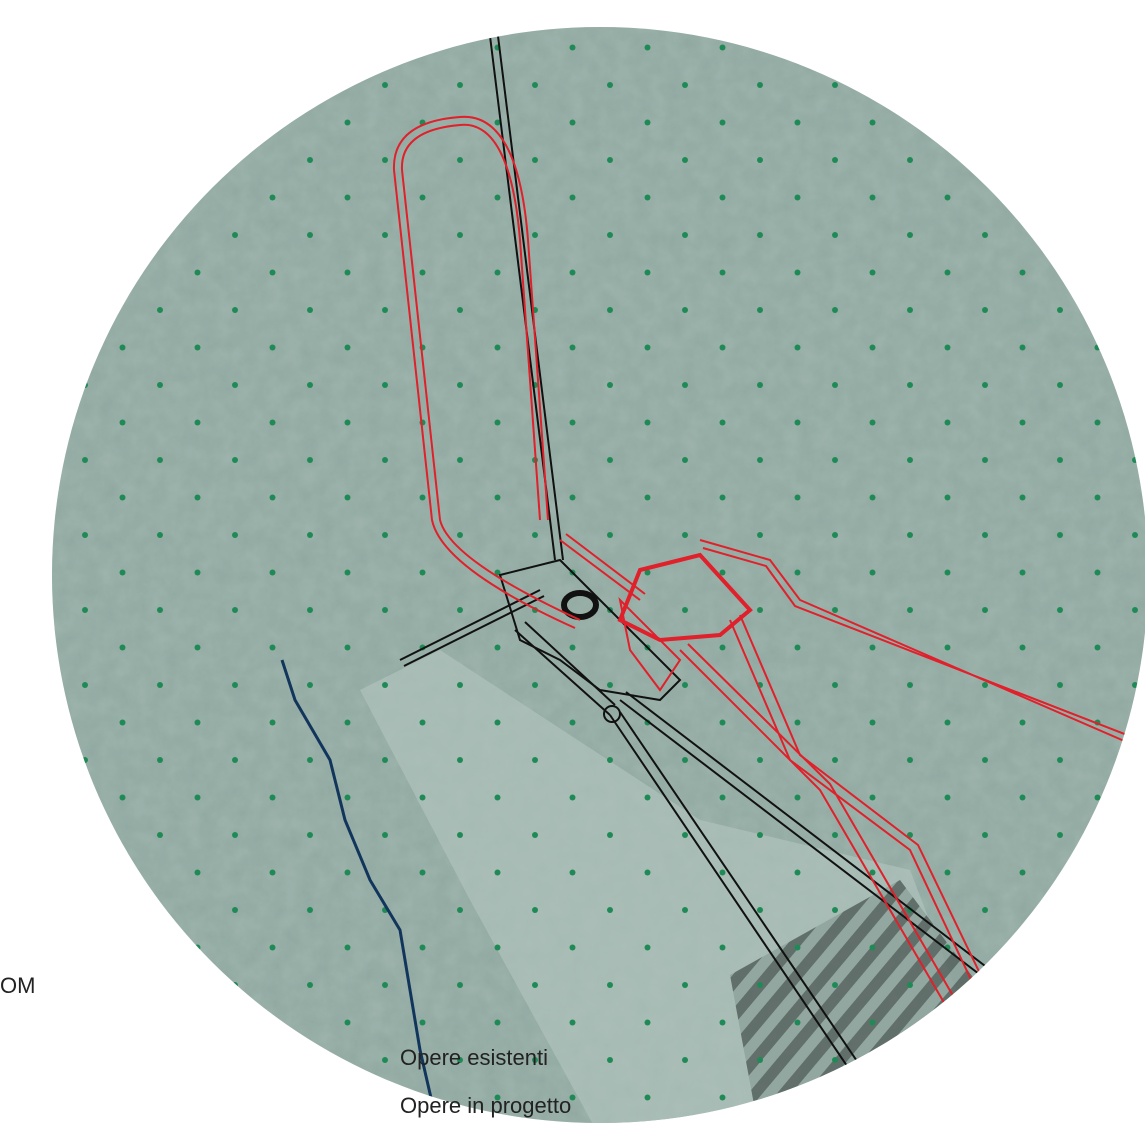 The image size is (1145, 1137). I want to click on river, so click(361, 891).